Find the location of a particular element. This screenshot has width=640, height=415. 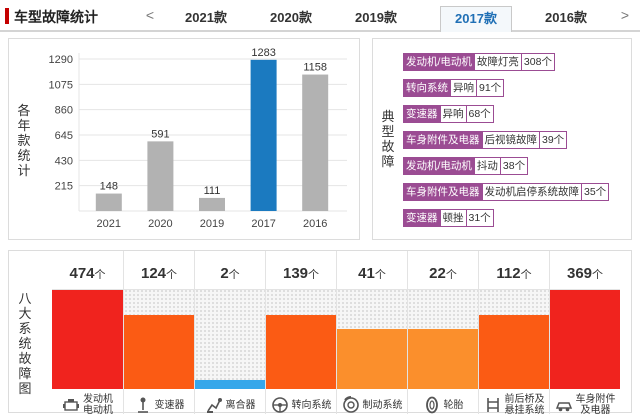

faults-side-label: 典型故障 is located at coordinates (388, 139).